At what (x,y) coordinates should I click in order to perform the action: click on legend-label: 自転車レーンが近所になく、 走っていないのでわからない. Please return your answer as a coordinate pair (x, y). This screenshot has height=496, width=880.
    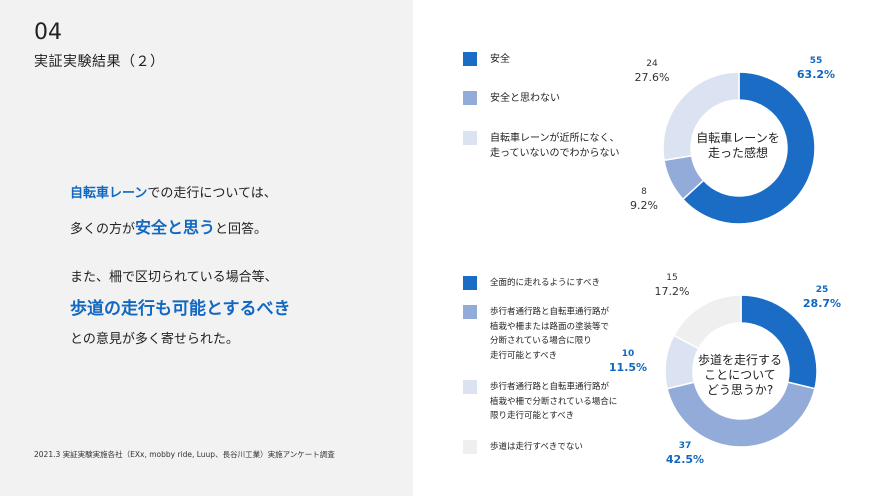
    Looking at the image, I should click on (555, 146).